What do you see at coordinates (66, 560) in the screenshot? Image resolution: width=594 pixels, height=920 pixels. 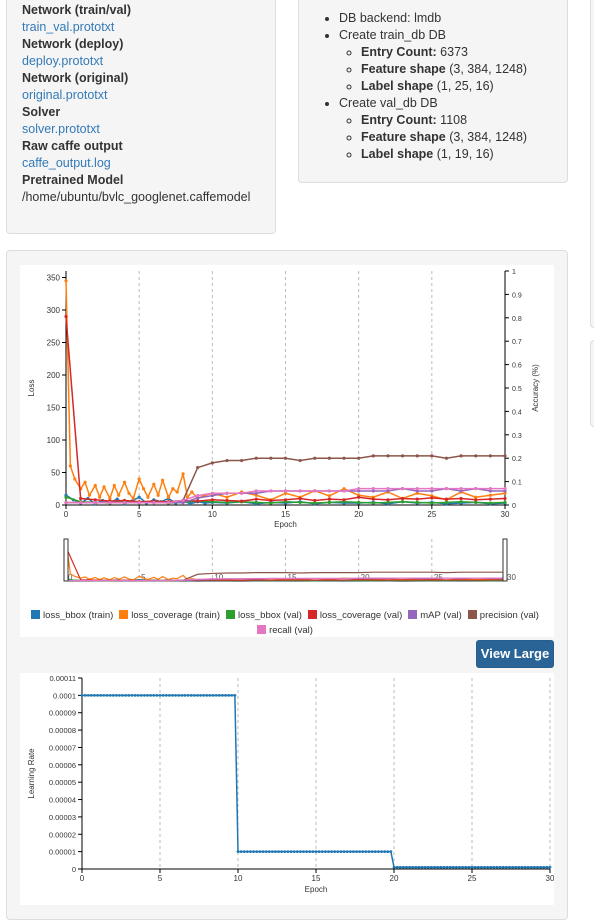 I see `nav-handle-left` at bounding box center [66, 560].